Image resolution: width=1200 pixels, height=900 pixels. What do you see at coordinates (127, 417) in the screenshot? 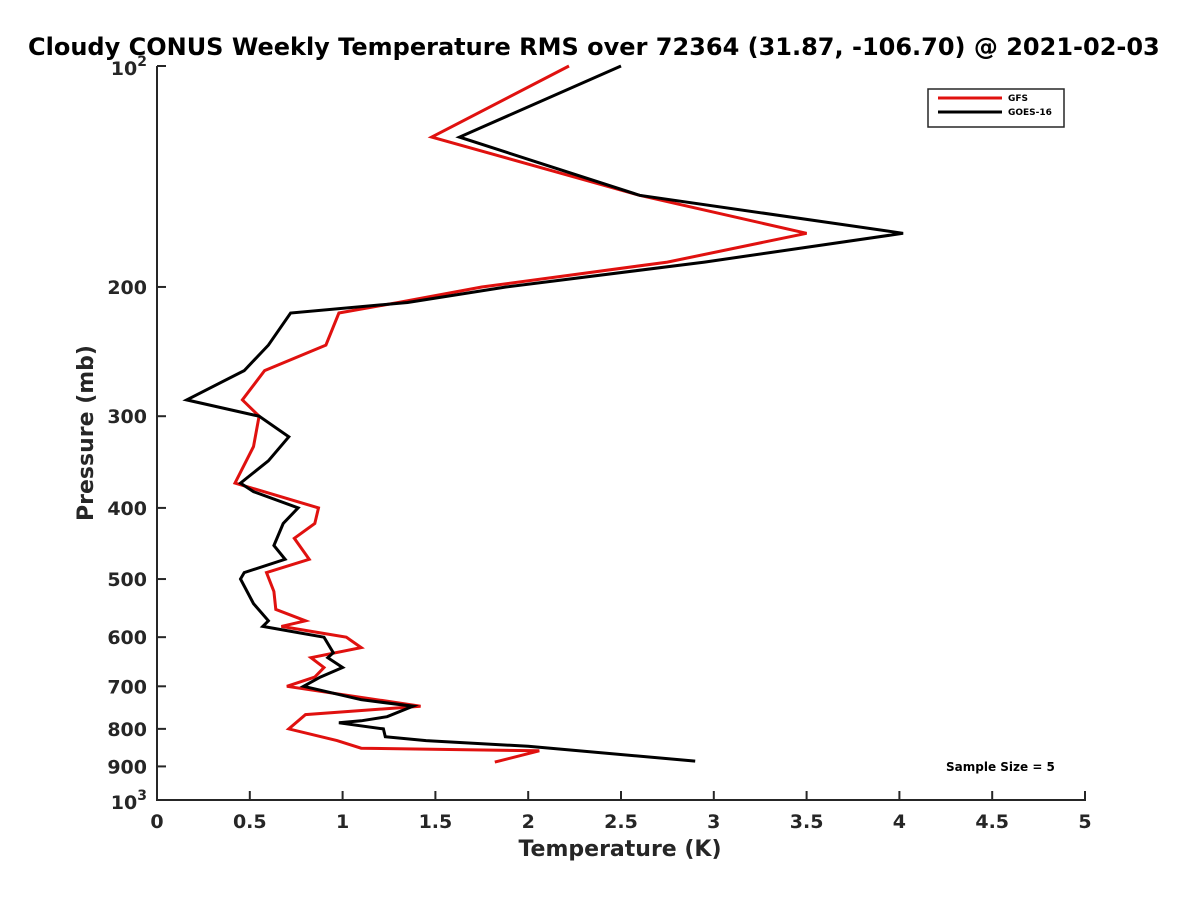
I see `y-tick-label: 300` at bounding box center [127, 417].